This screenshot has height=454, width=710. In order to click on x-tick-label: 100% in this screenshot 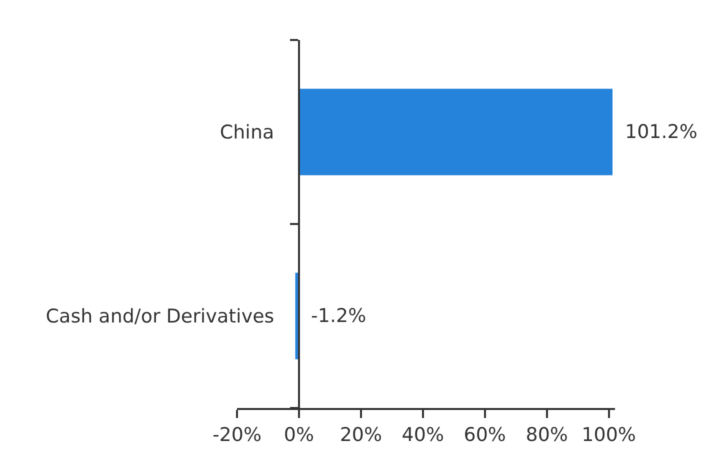, I will do `click(609, 435)`.